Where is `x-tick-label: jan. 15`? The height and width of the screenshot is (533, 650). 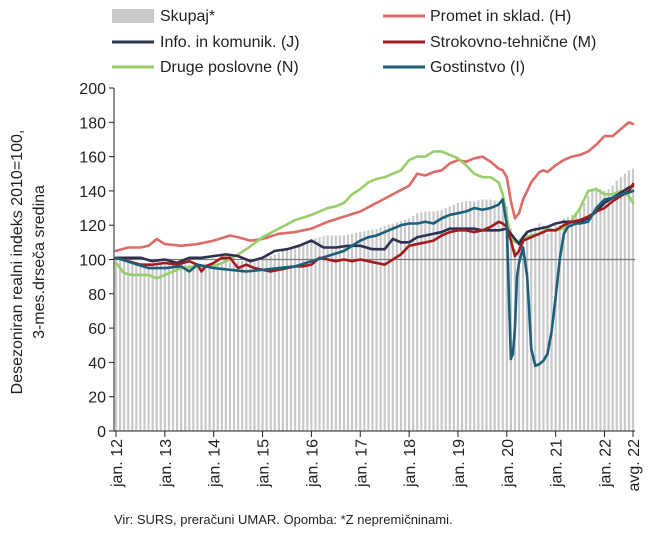
x-tick-label: jan. 15 is located at coordinates (264, 463).